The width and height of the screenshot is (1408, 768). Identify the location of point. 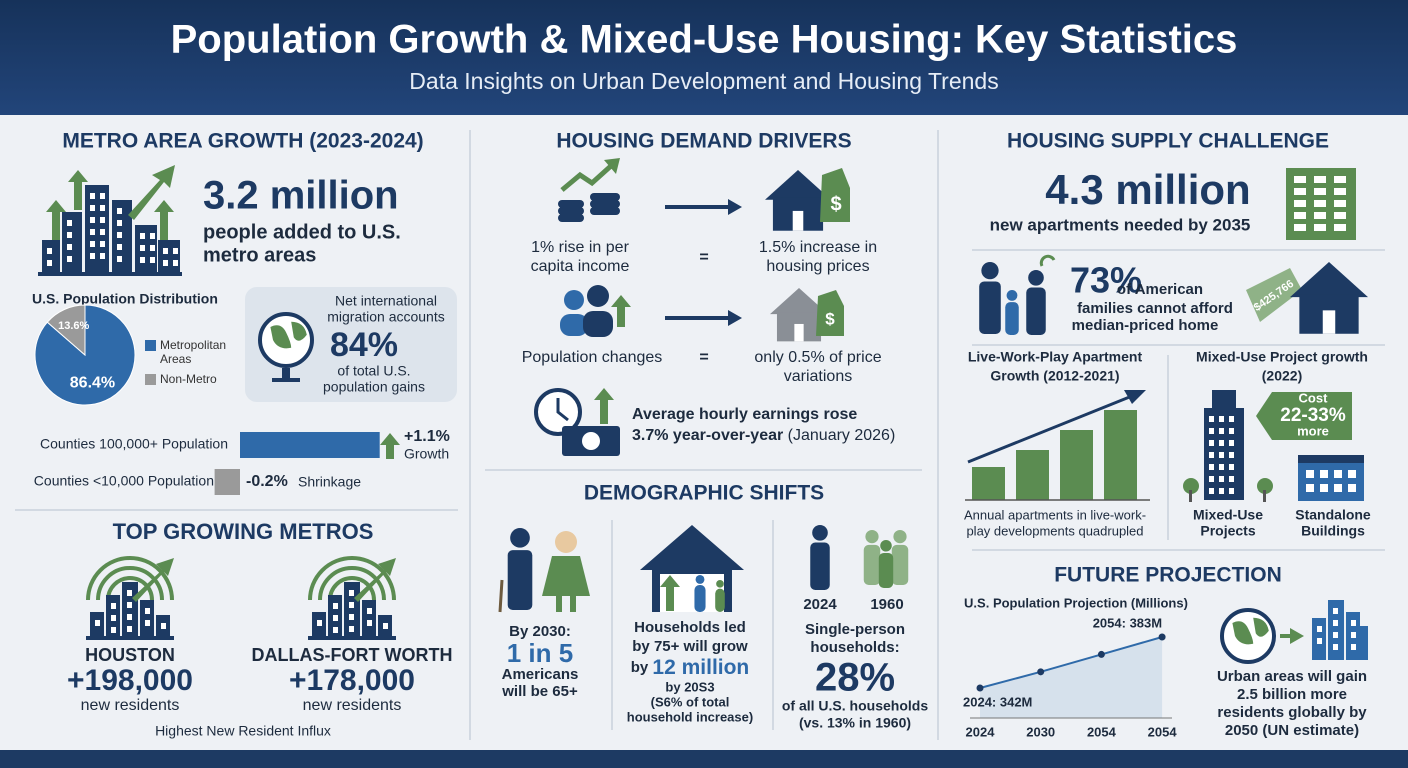
(1041, 672).